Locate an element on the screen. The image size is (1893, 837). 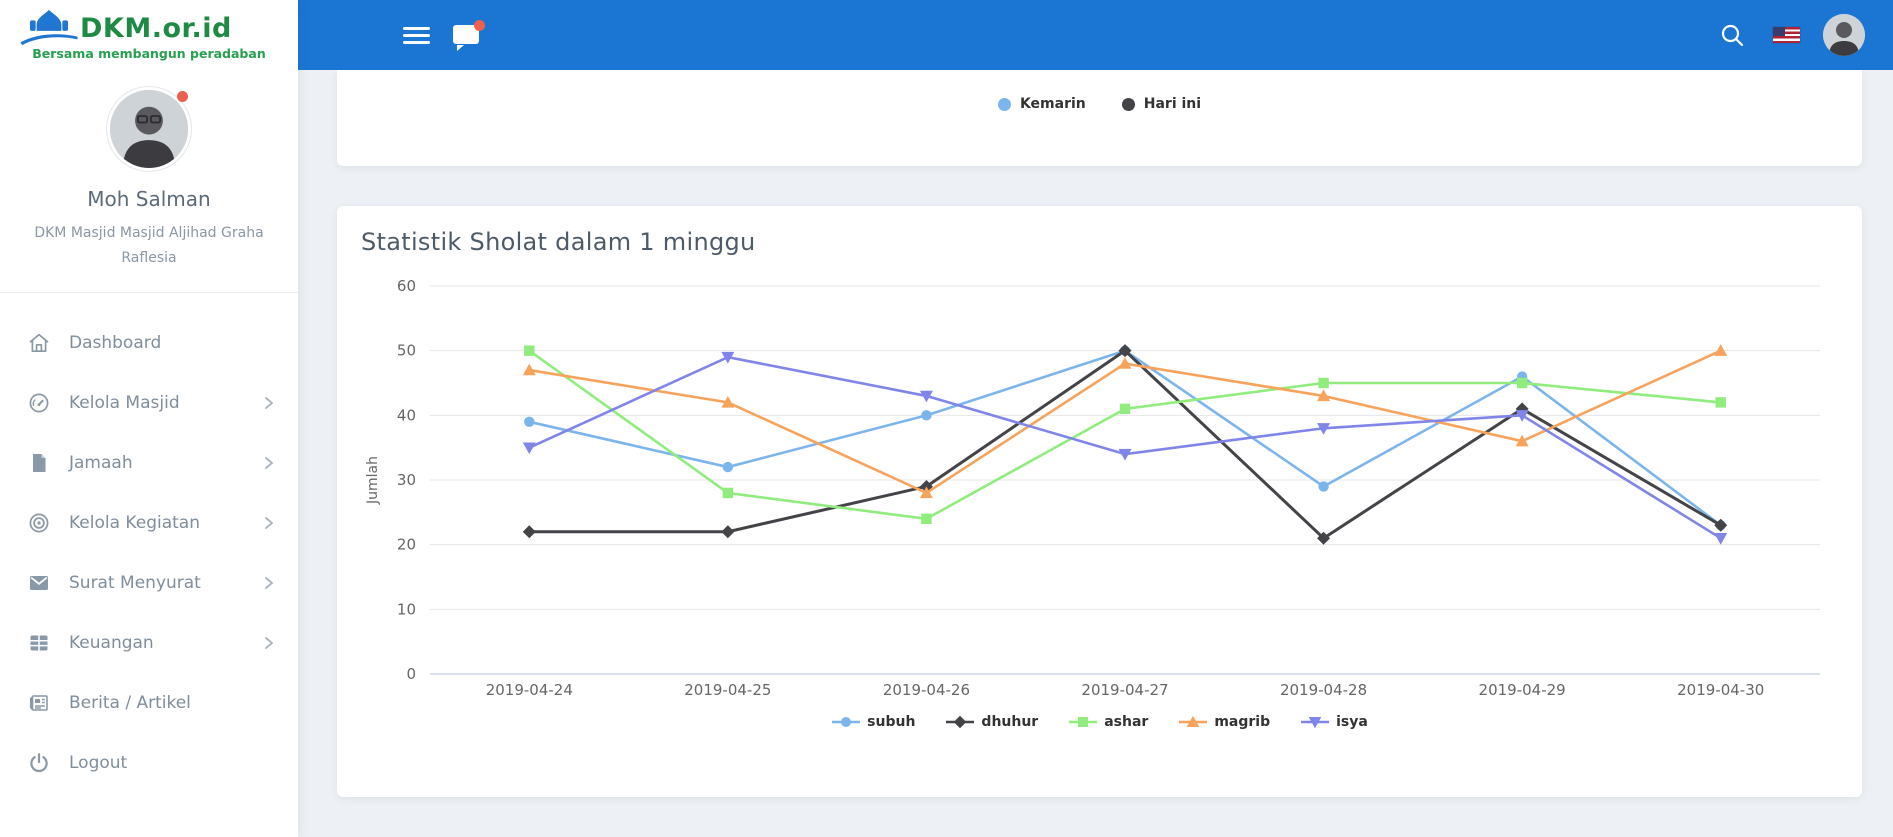
legend-item-hari-ini: Hari ini is located at coordinates (1161, 104).